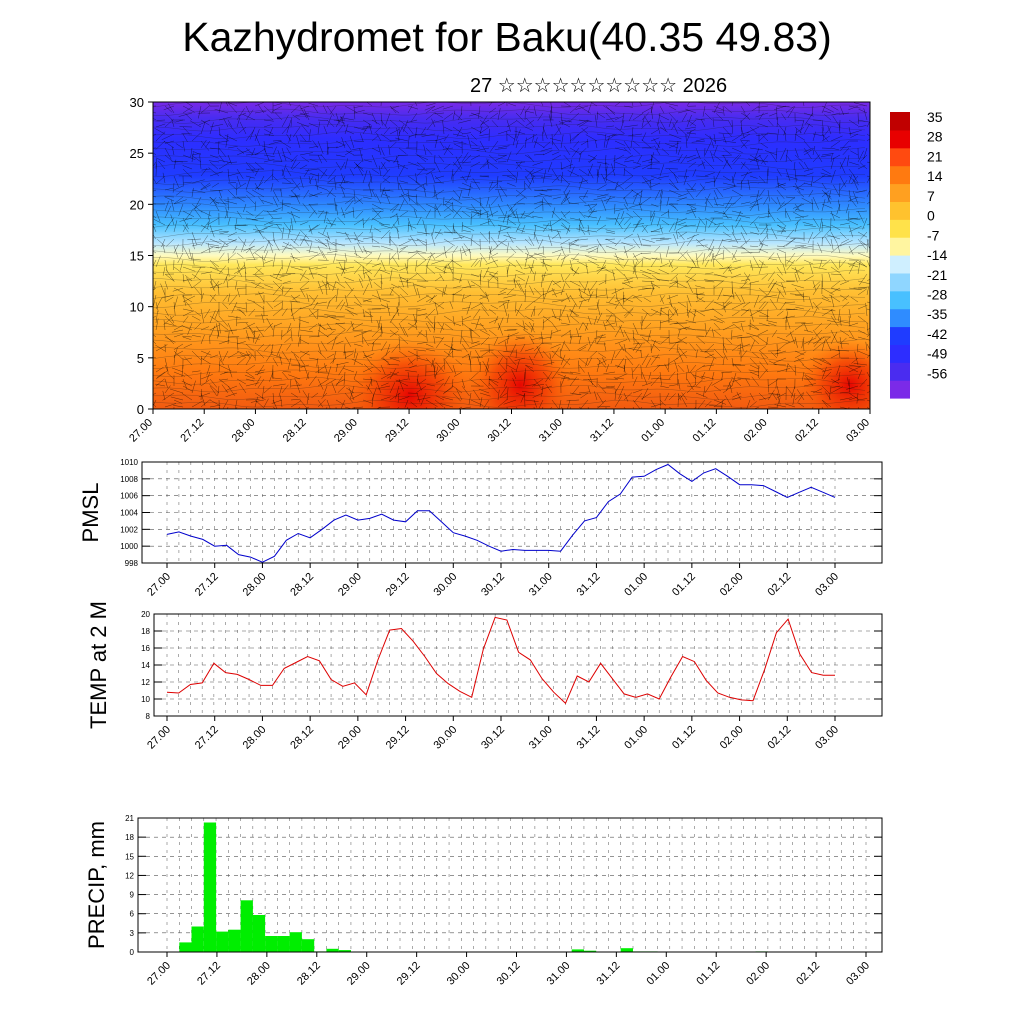  I want to click on warm-anomaly, so click(410, 374).